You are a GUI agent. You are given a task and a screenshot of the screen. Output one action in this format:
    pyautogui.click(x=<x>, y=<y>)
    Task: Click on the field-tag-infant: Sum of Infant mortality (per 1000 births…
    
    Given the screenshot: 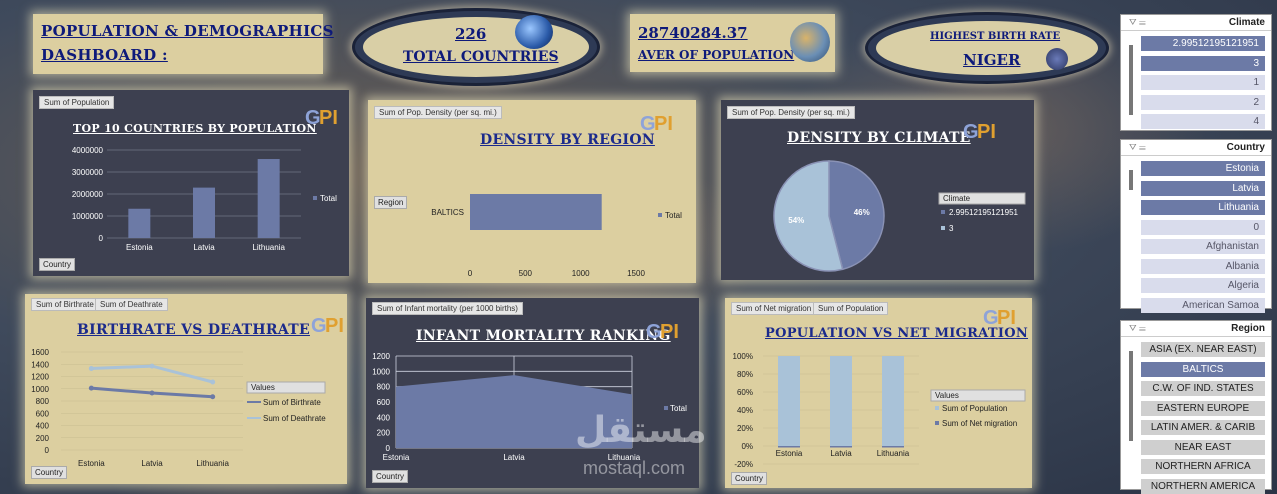 What is the action you would take?
    pyautogui.click(x=447, y=308)
    